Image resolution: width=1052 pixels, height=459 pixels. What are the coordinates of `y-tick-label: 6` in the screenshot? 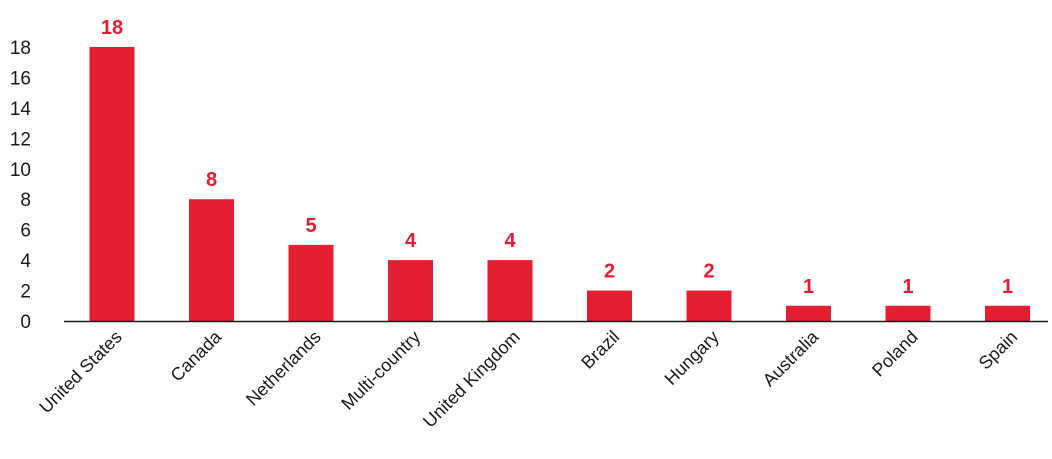 It's located at (25, 231).